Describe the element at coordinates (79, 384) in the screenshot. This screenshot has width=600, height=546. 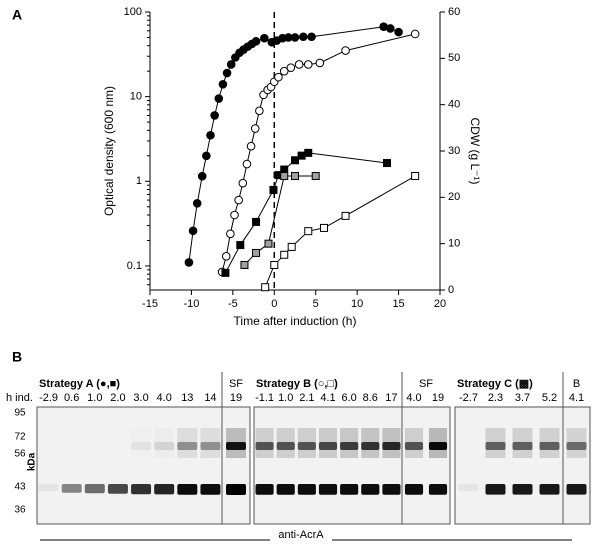
I see `strategy-title: Strategy A (●,■)` at that location.